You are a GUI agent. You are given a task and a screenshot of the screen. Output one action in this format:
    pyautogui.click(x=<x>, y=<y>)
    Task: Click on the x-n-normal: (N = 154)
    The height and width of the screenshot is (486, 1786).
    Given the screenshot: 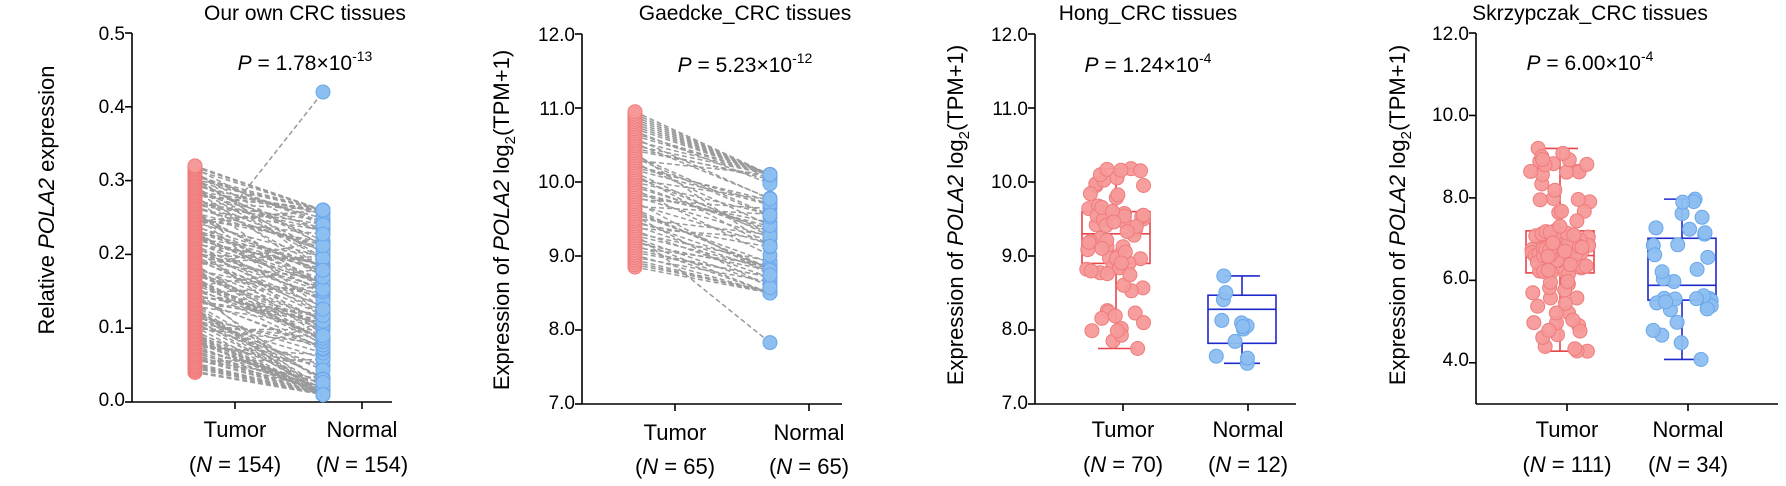 What is the action you would take?
    pyautogui.click(x=362, y=464)
    